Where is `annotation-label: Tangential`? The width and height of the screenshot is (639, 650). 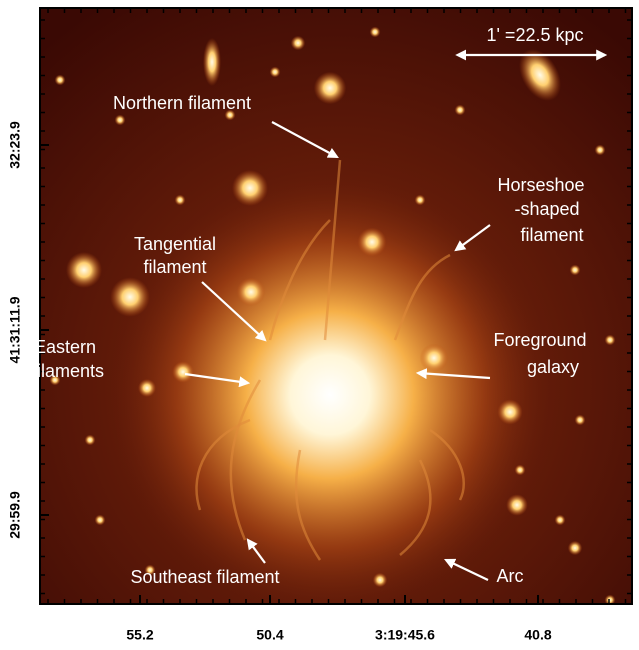
annotation-label: Tangential is located at coordinates (175, 244).